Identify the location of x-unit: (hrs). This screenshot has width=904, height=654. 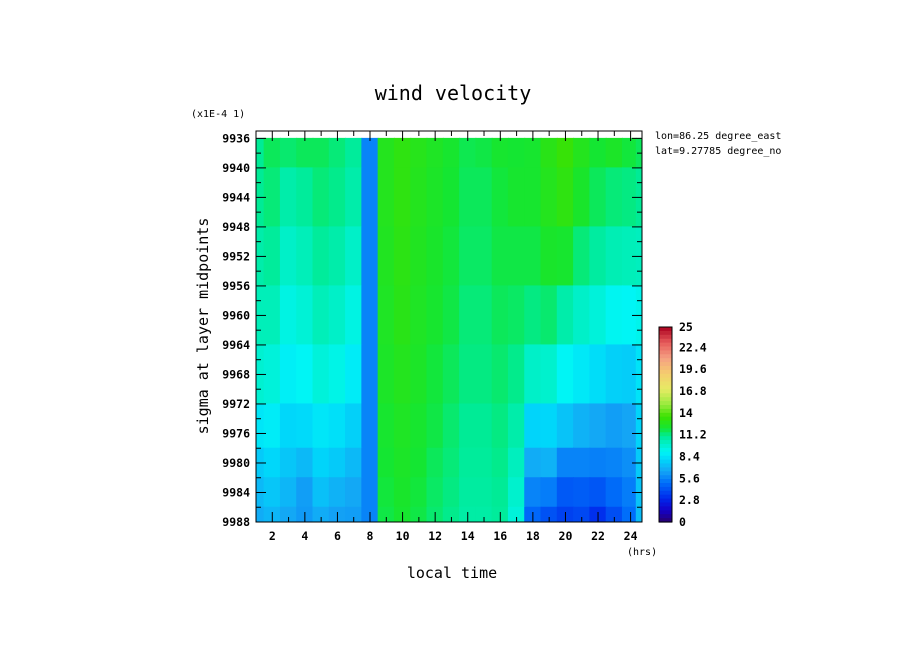
(642, 552).